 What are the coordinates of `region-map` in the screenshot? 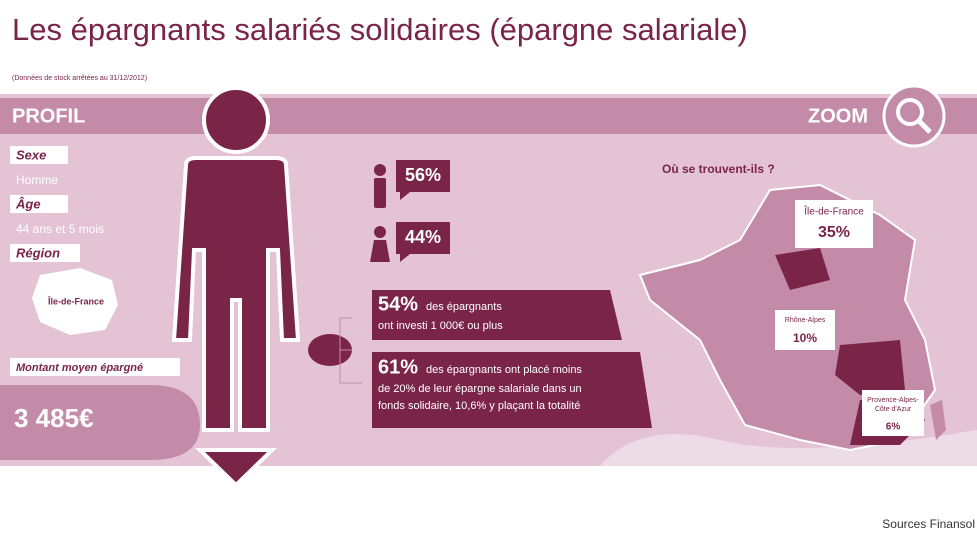 It's located at (75, 301).